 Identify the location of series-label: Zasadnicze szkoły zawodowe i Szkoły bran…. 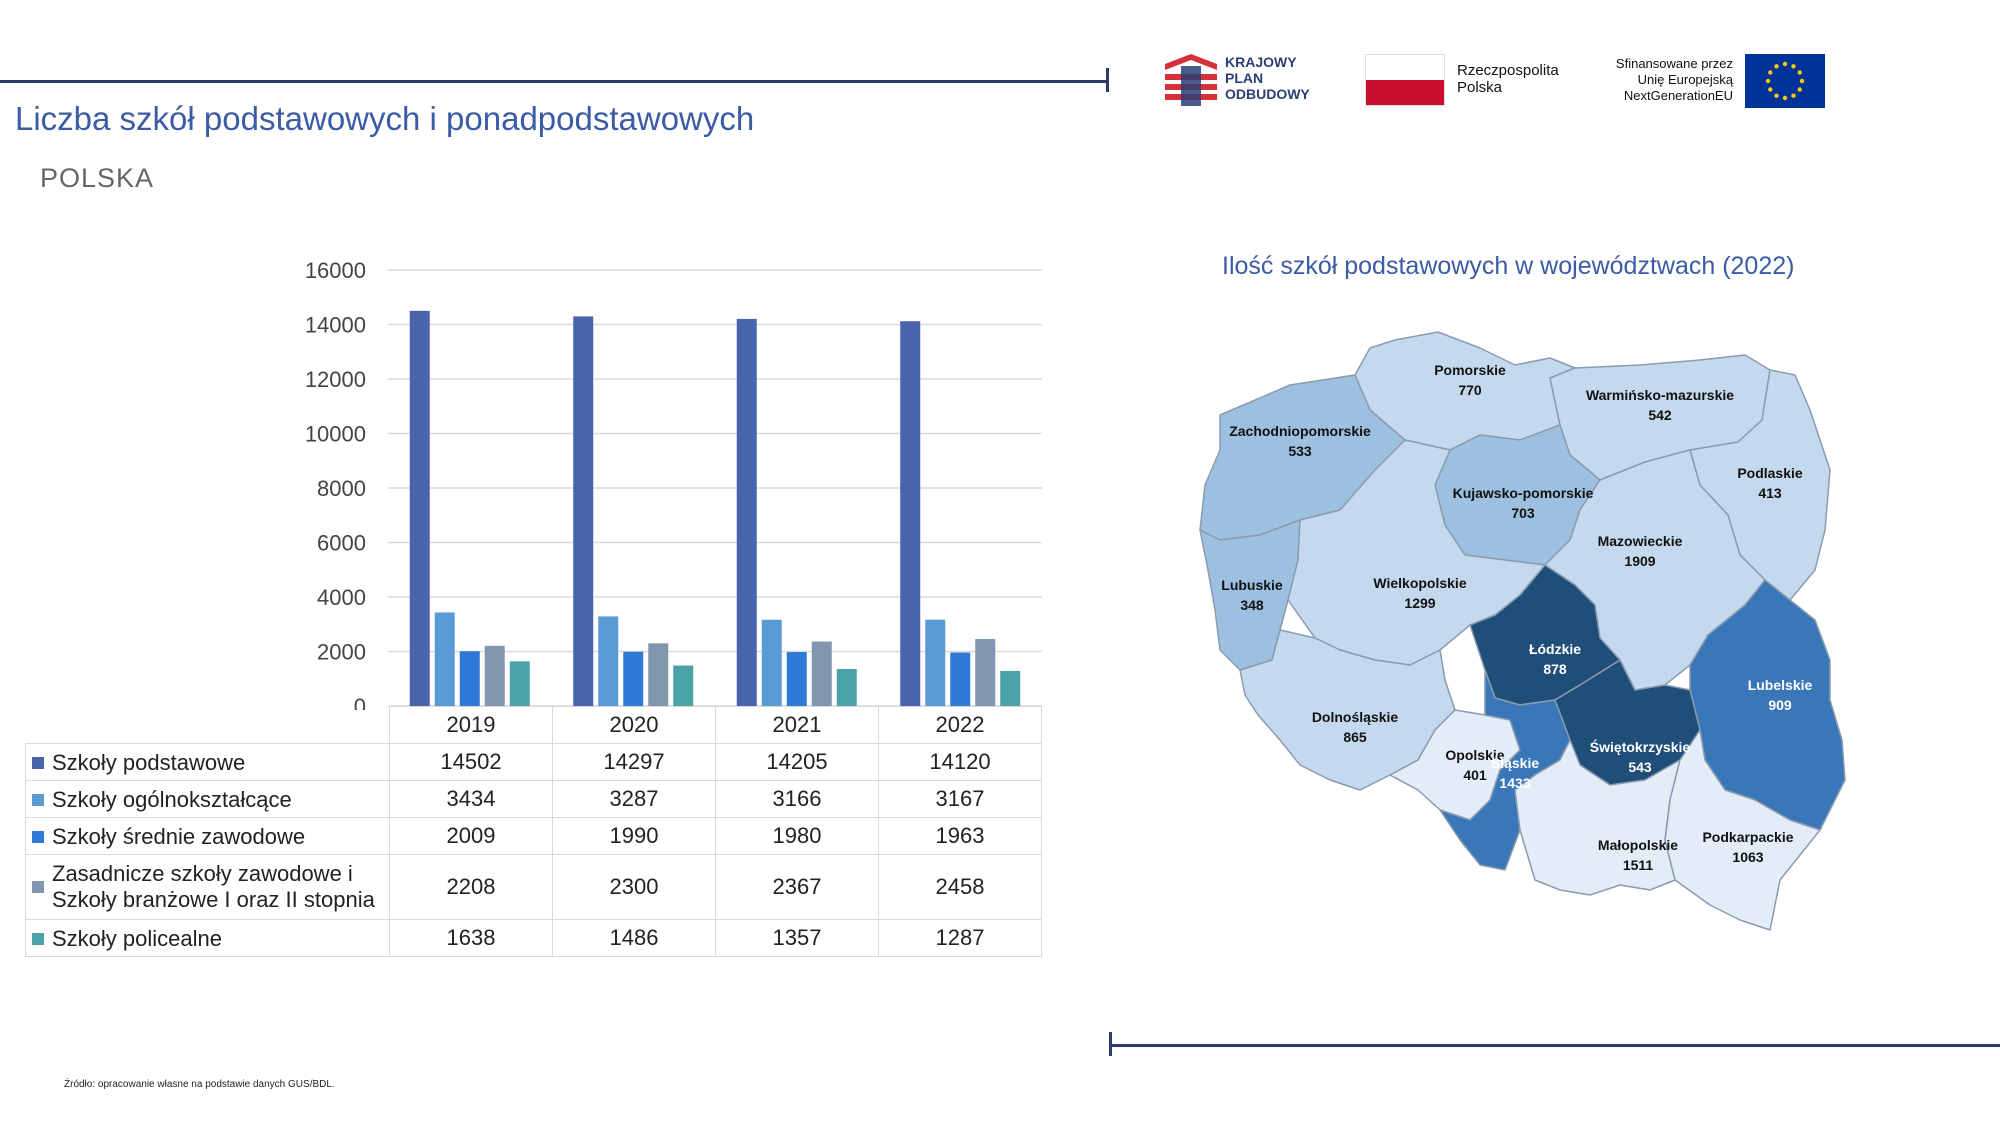
(213, 886).